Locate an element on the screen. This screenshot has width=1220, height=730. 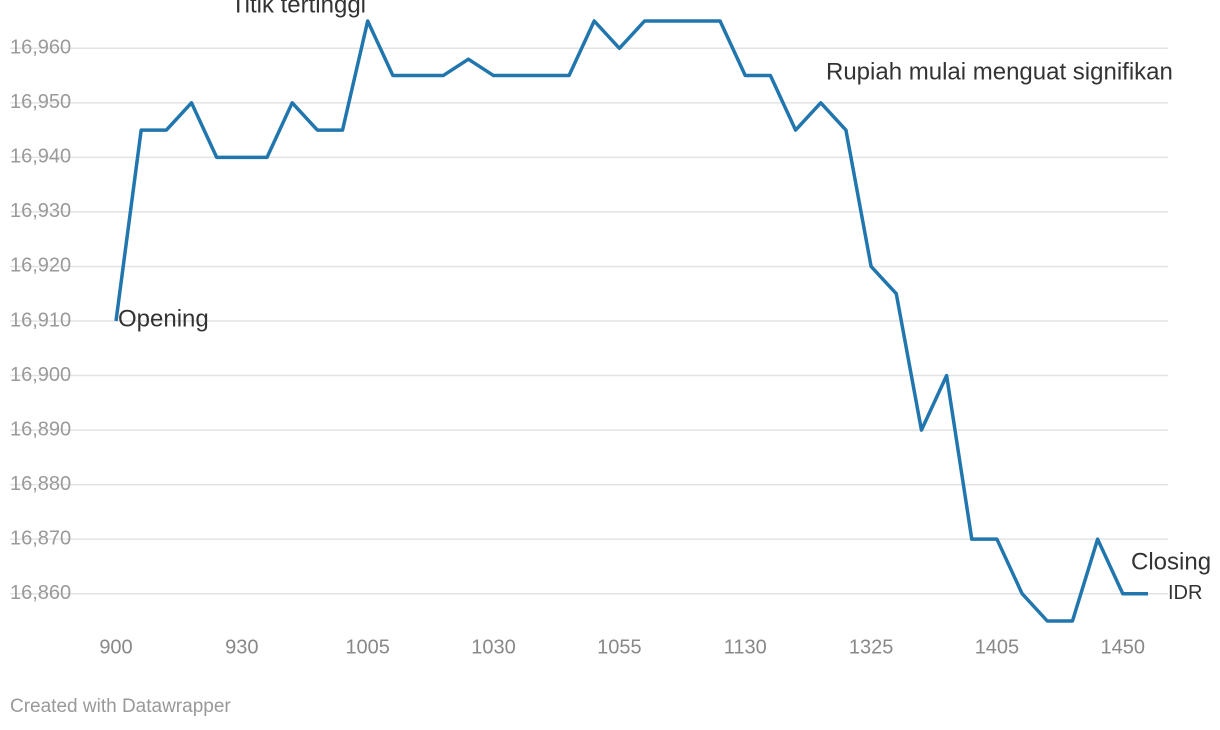
y-tick-label: 16,920 is located at coordinates (40, 266).